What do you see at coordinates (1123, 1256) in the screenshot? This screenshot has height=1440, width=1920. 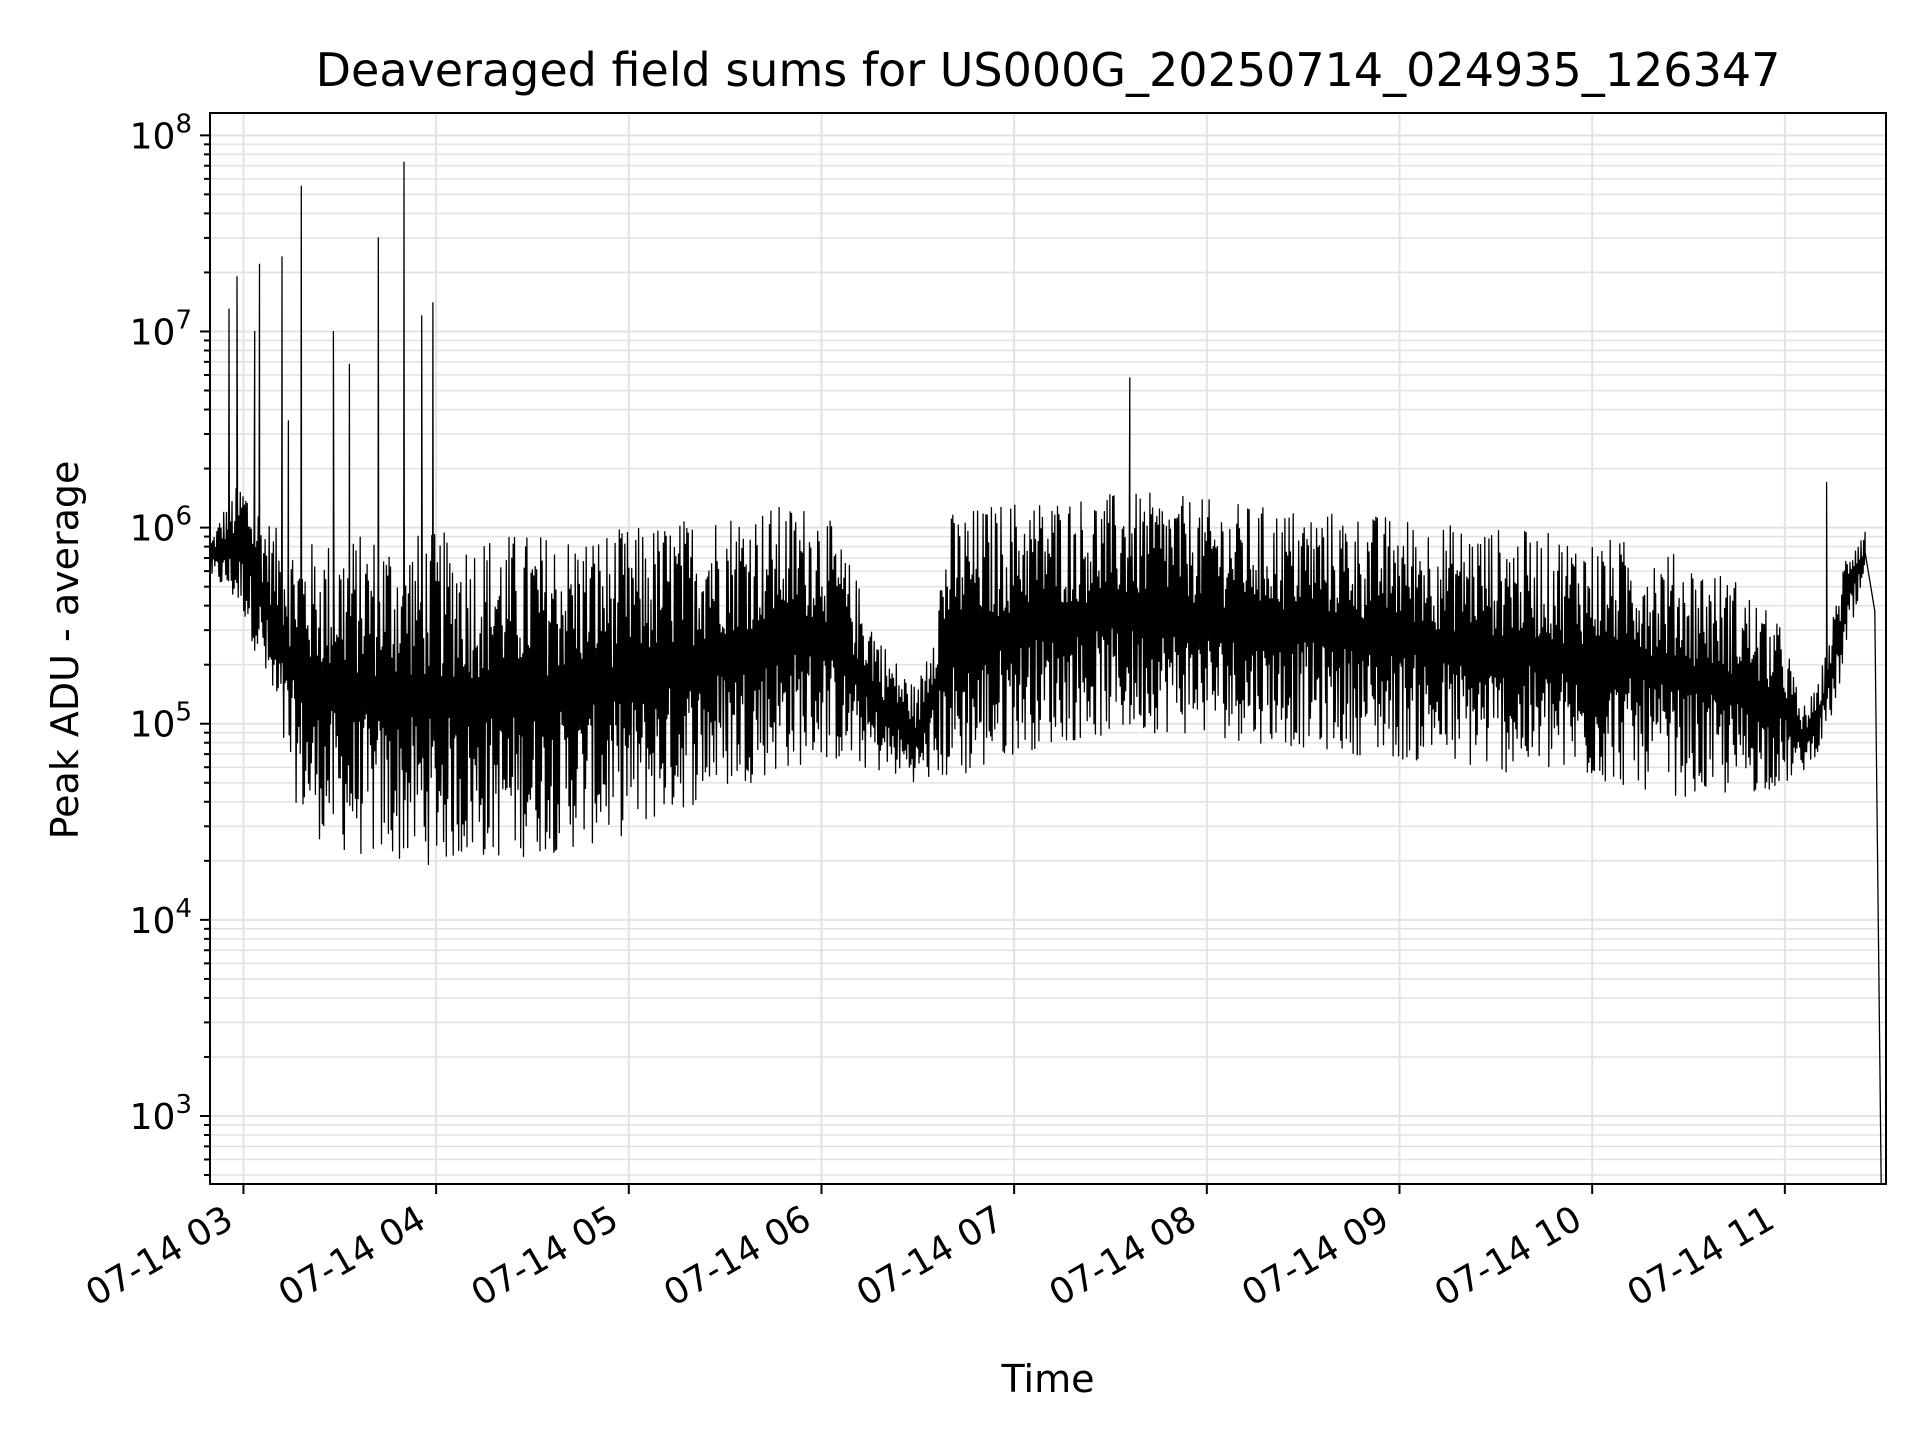 I see `x-tick-label: 07-14 08` at bounding box center [1123, 1256].